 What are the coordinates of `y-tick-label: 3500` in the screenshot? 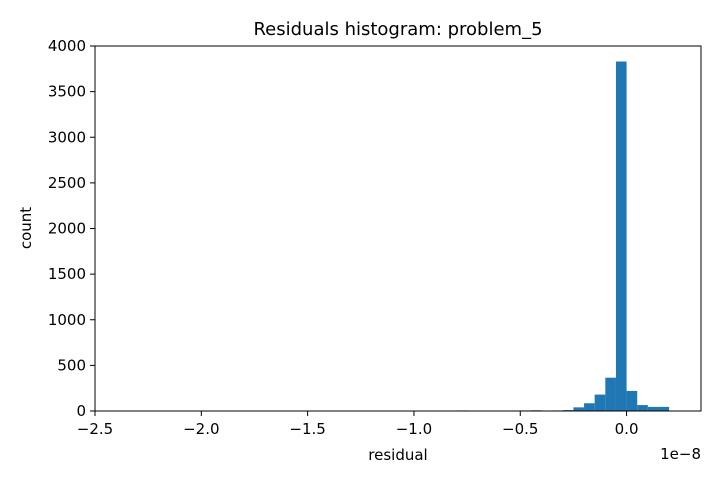 It's located at (67, 92).